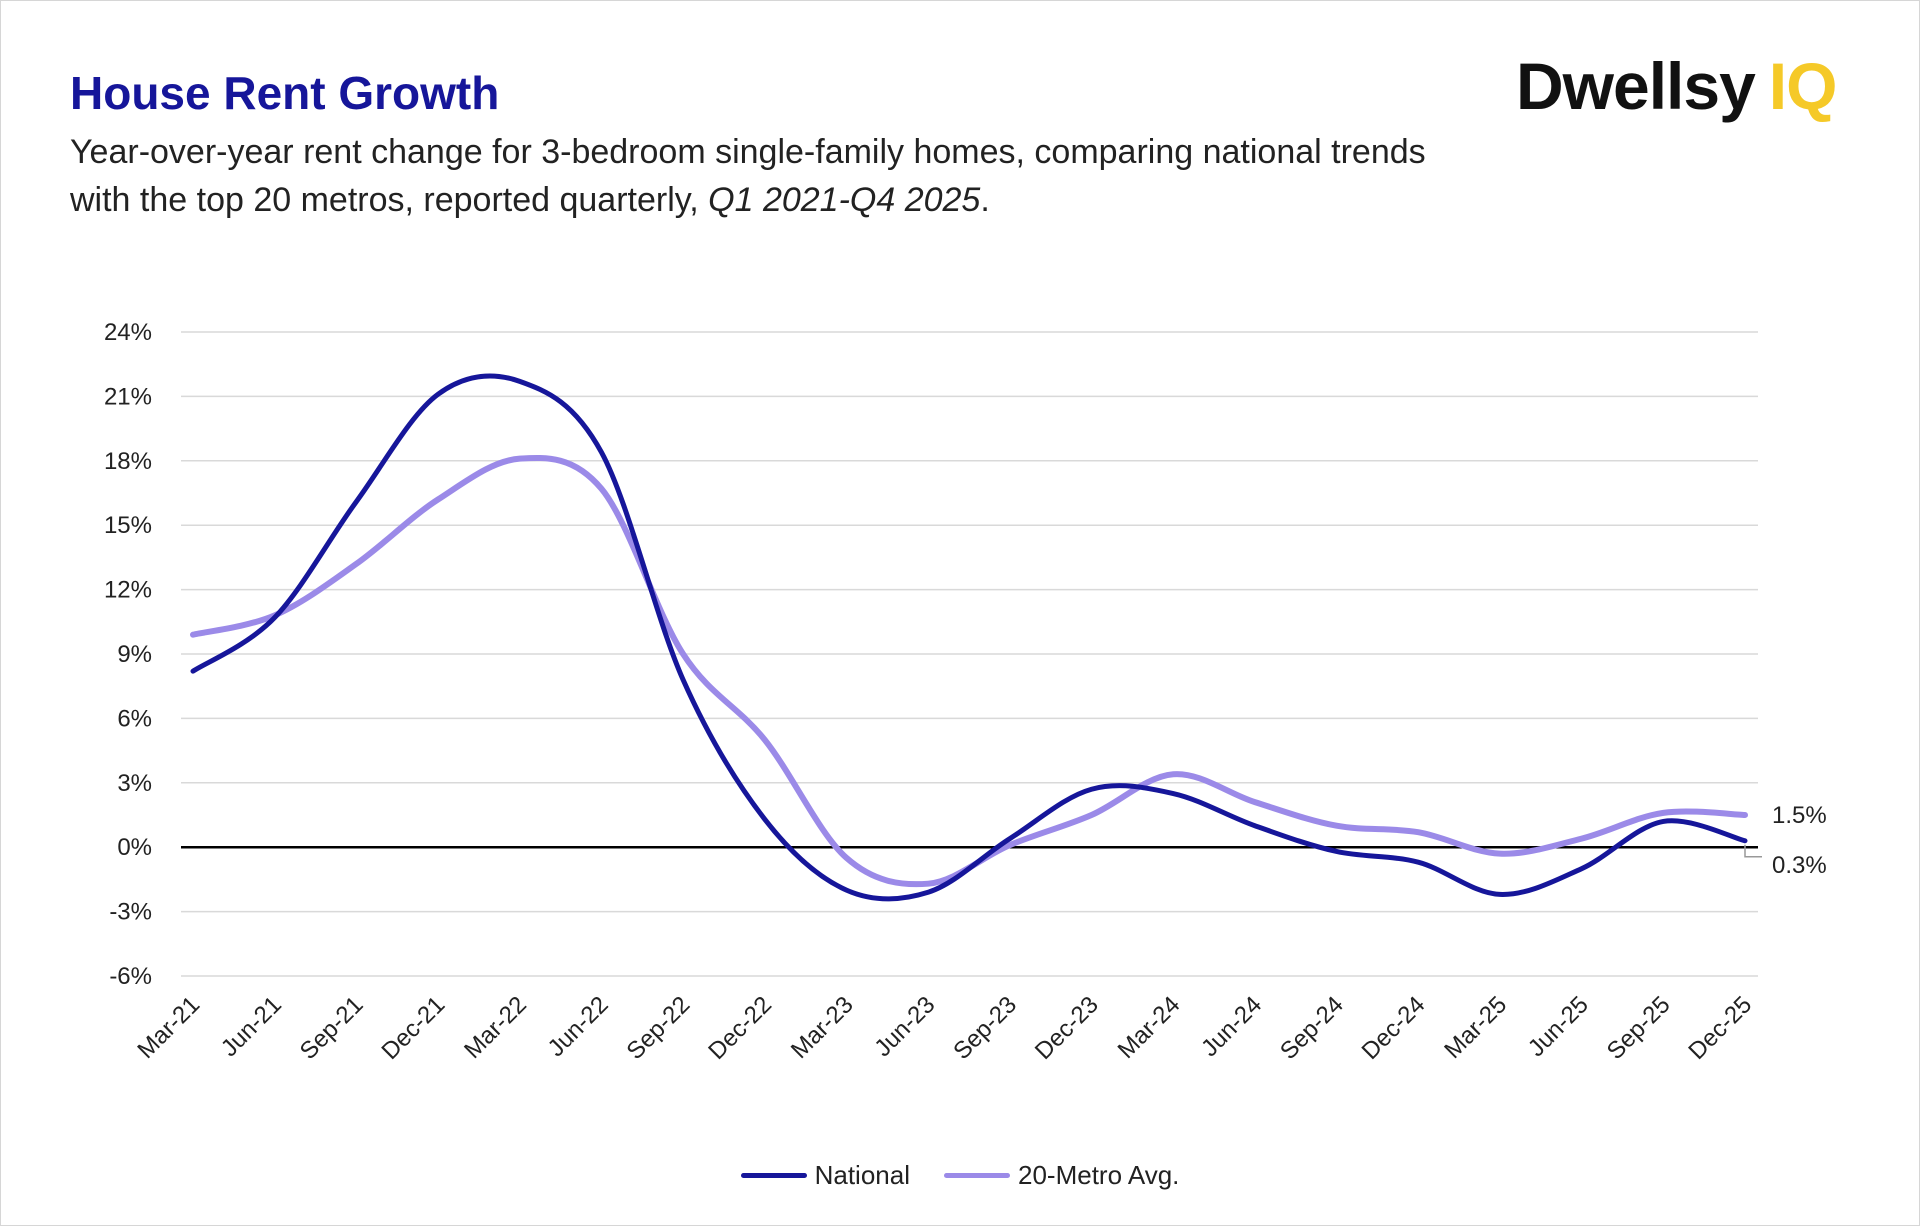 The height and width of the screenshot is (1226, 1920). Describe the element at coordinates (134, 654) in the screenshot. I see `y-tick-label: 9%` at that location.